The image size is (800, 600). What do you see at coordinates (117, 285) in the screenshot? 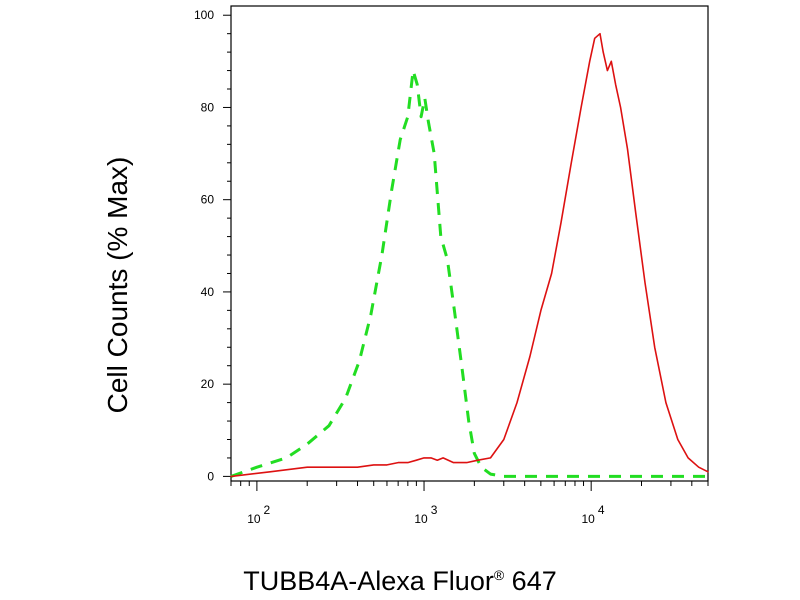
I see `y-axis-label: Cell Counts (% Max)` at bounding box center [117, 285].